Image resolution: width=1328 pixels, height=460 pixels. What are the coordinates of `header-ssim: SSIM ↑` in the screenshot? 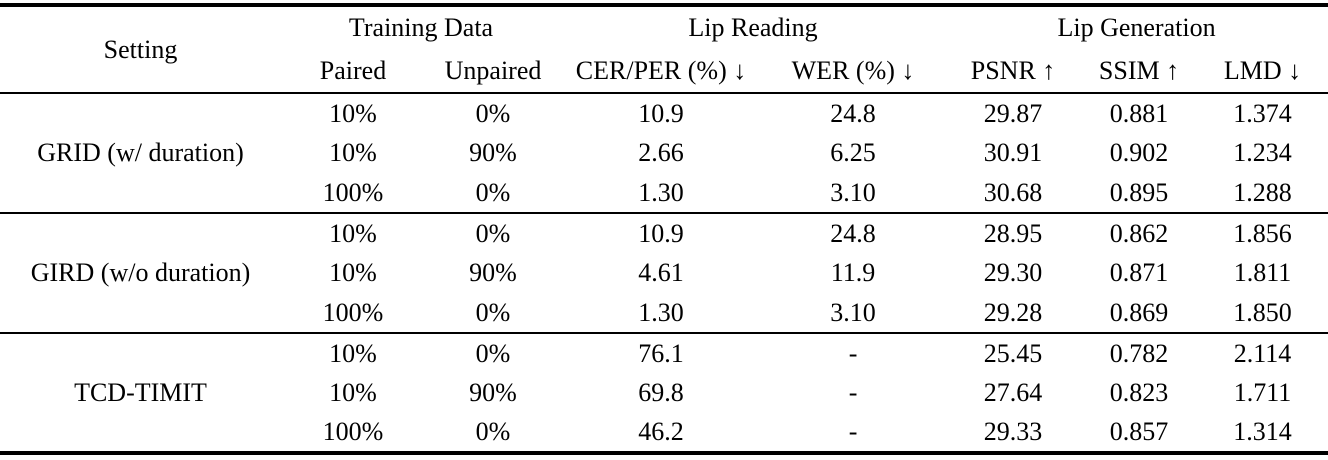 It's located at (1139, 70).